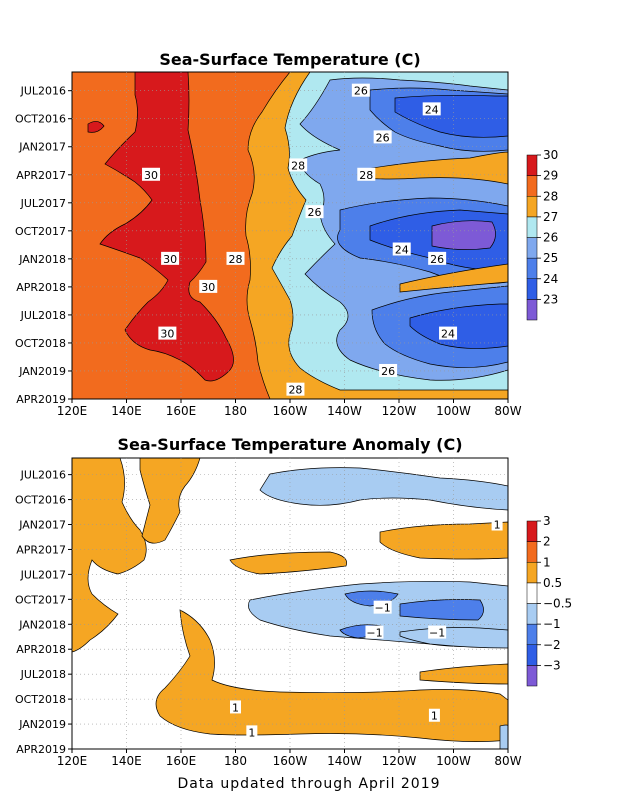 The image size is (618, 804). What do you see at coordinates (42, 371) in the screenshot?
I see `y-tick-label: JAN2019` at bounding box center [42, 371].